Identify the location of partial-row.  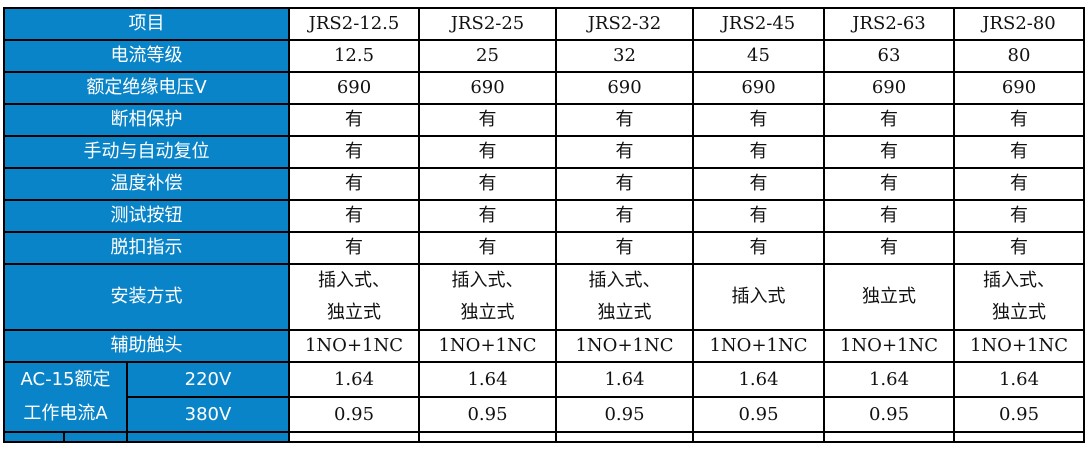
(544, 437).